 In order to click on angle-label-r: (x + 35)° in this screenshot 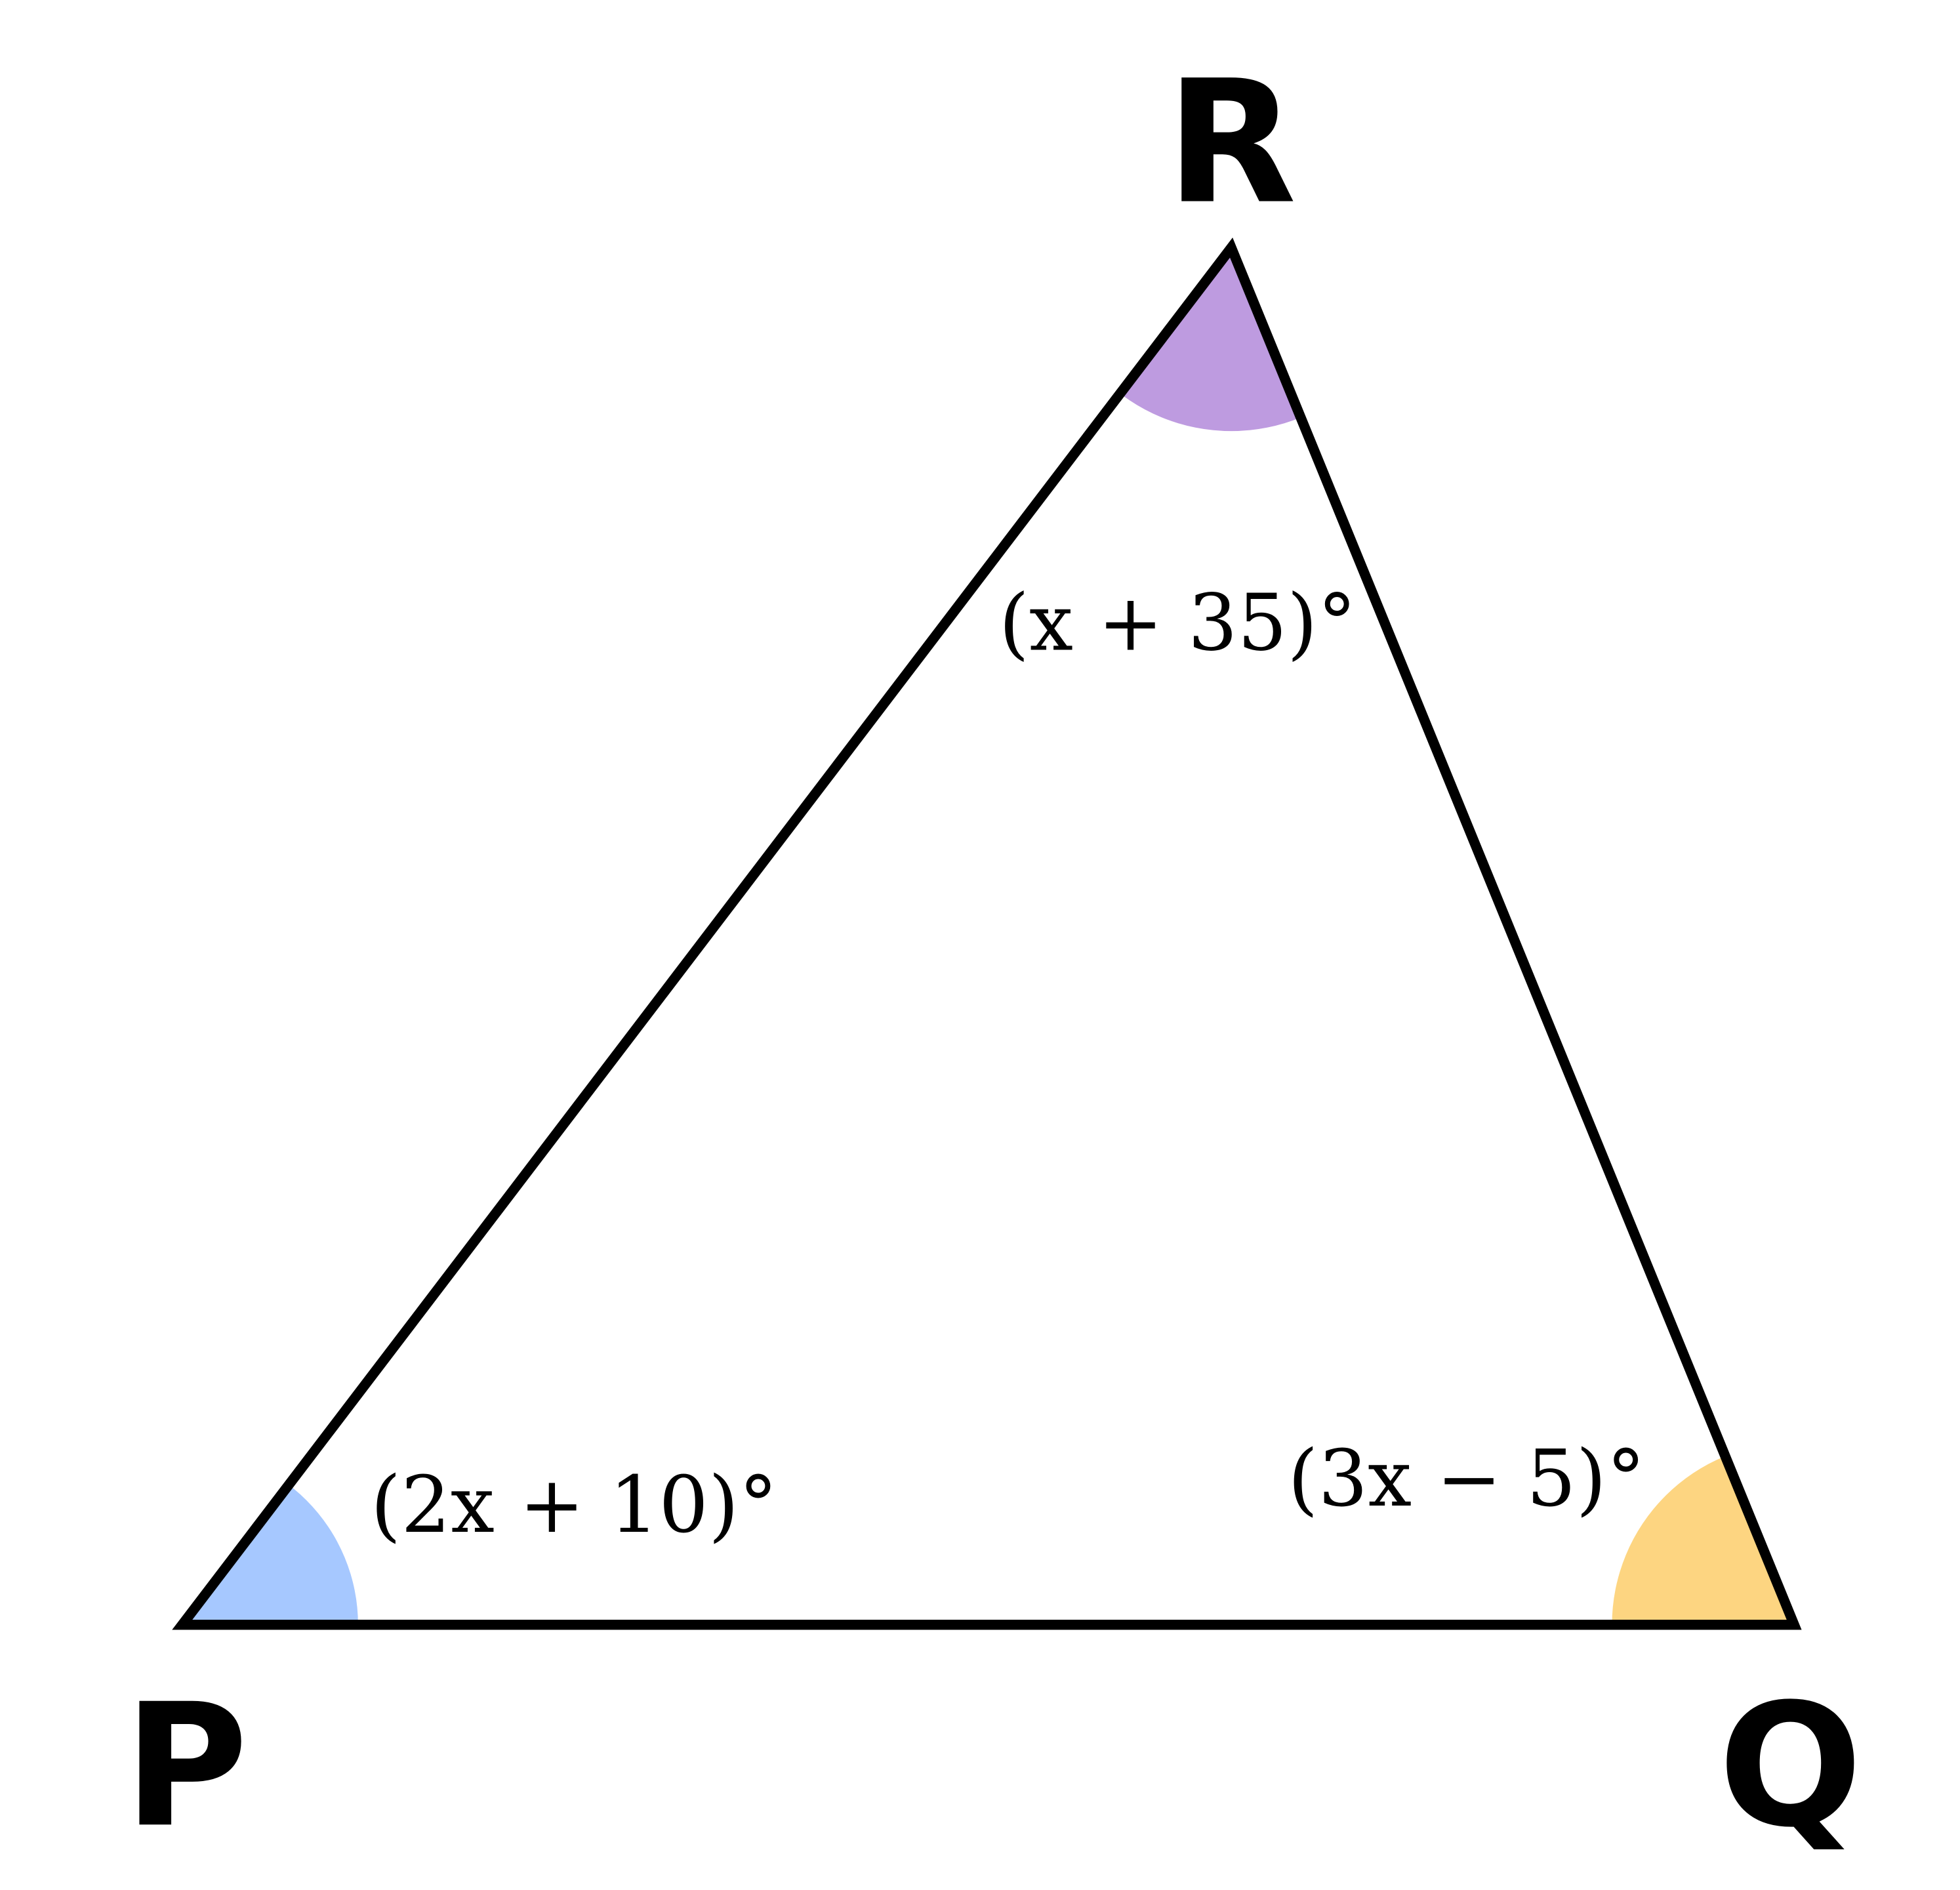, I will do `click(1178, 623)`.